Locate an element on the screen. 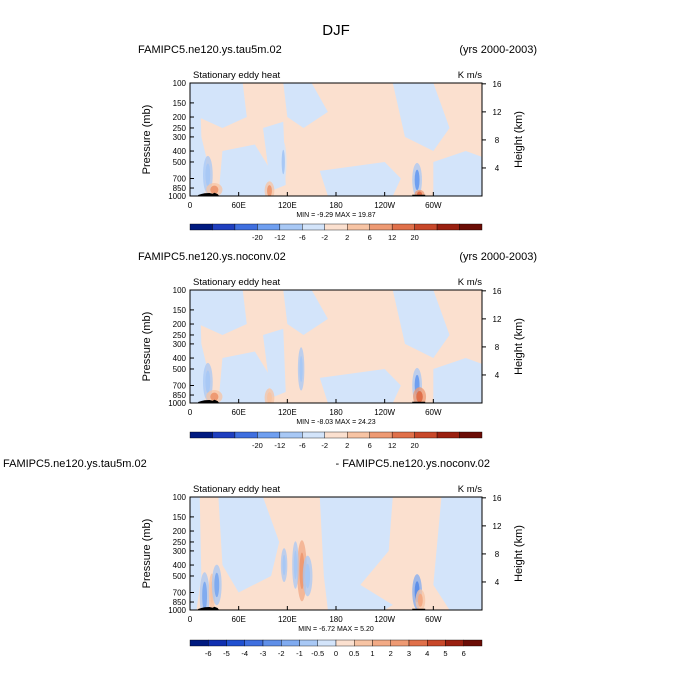 The width and height of the screenshot is (673, 673). y-tick-label: 200 is located at coordinates (180, 531).